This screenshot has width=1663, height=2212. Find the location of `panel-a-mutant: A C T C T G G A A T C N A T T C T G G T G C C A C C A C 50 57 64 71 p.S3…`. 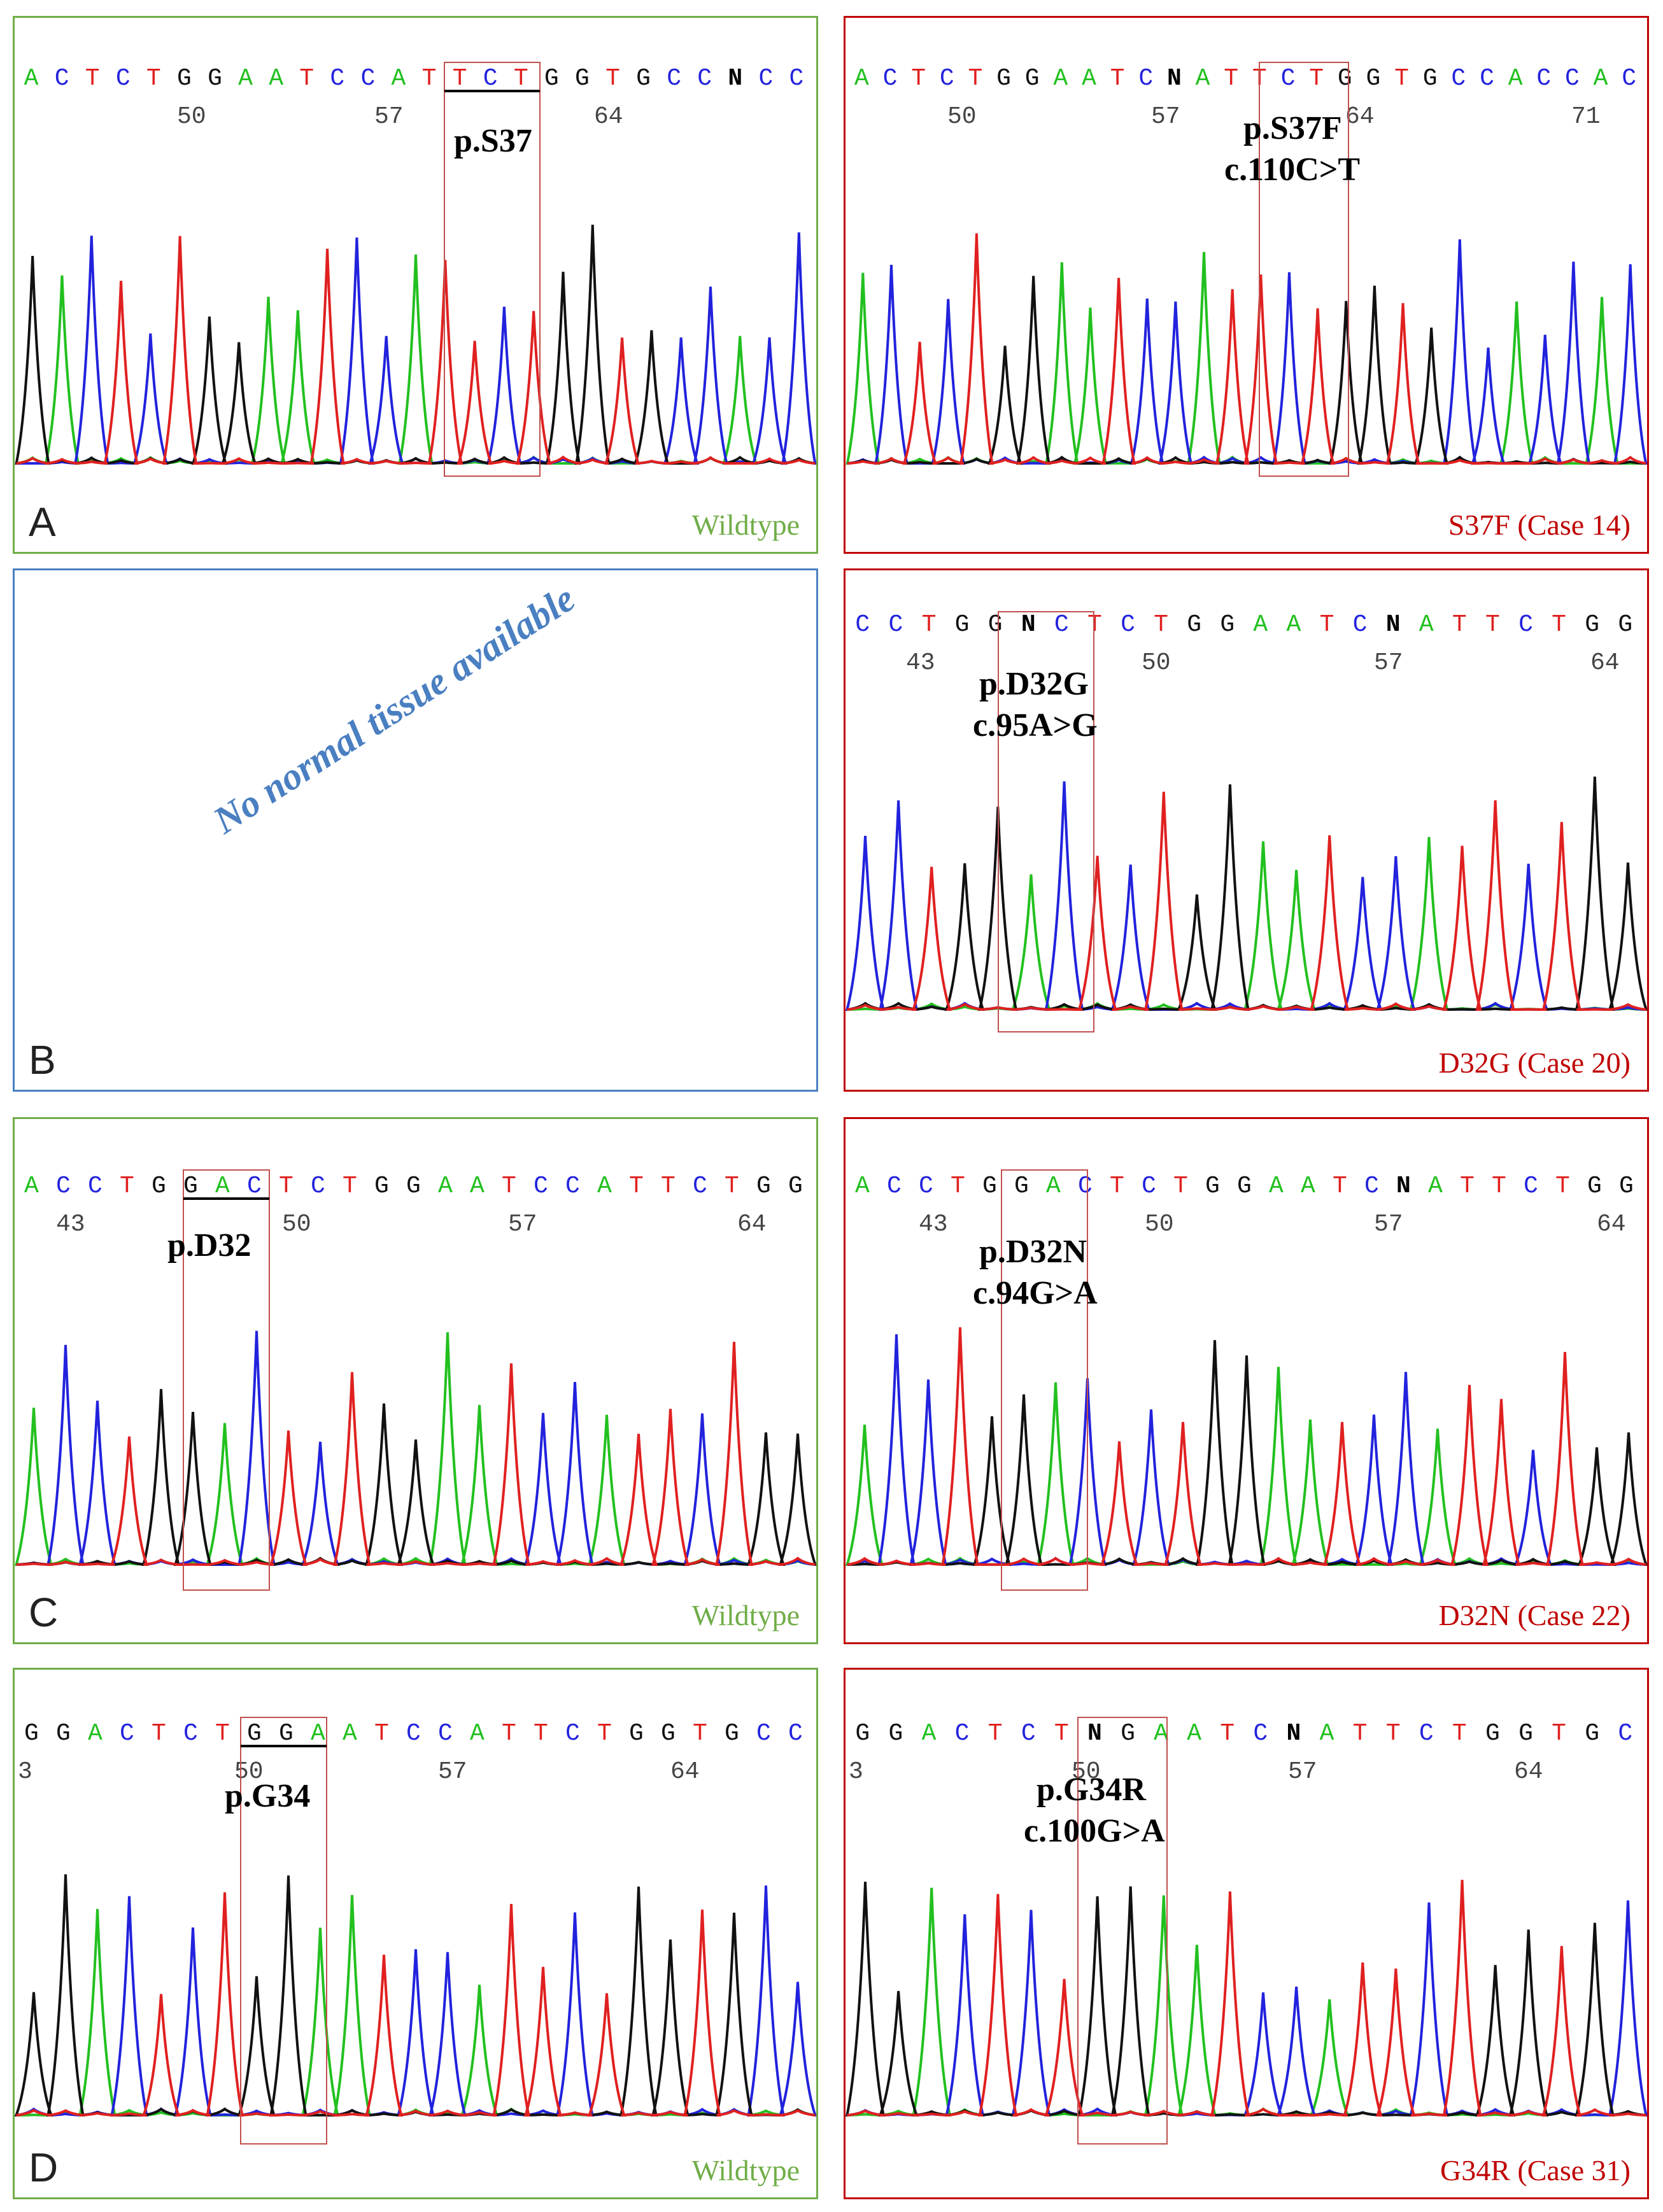

panel-a-mutant: A C T C T G G A A T C N A T T C T G G T G C C A C C A C 50 57 64 71 p.S3… is located at coordinates (1246, 285).